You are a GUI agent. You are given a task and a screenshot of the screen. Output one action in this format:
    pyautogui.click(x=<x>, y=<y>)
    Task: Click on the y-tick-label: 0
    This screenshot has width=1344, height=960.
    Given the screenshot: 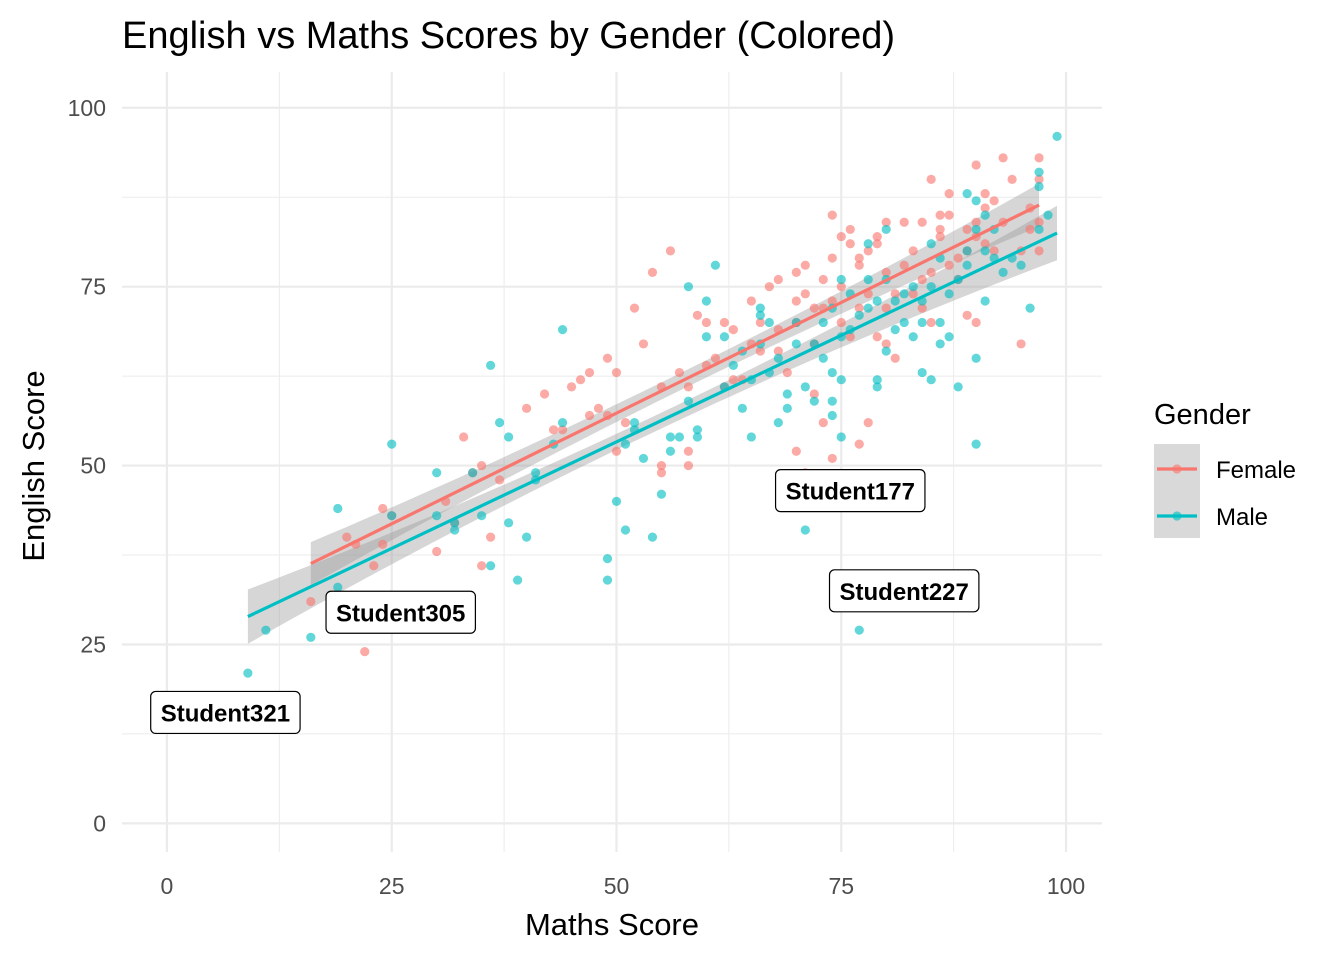 What is the action you would take?
    pyautogui.click(x=99, y=823)
    